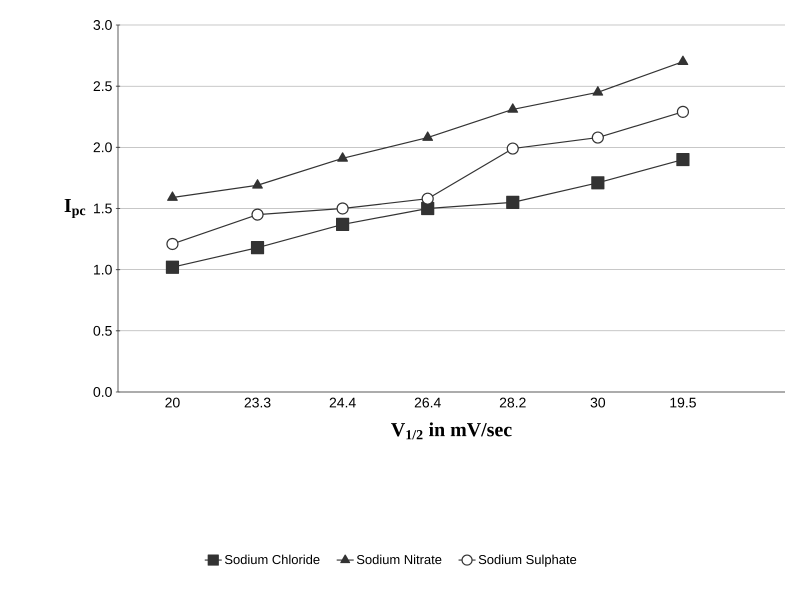 The image size is (785, 592). I want to click on y-tick-label: 1.5, so click(103, 209).